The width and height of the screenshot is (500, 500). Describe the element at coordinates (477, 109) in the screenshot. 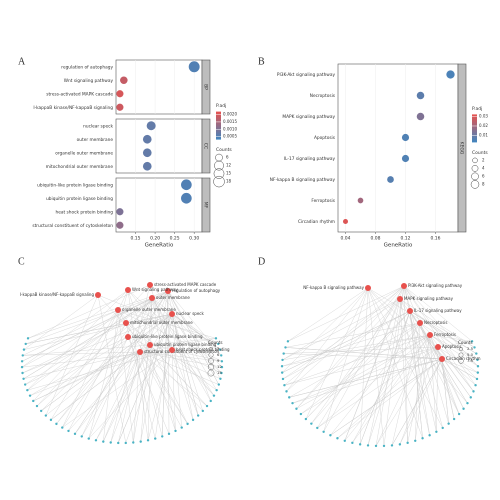

I see `legend-title: P.adj` at that location.